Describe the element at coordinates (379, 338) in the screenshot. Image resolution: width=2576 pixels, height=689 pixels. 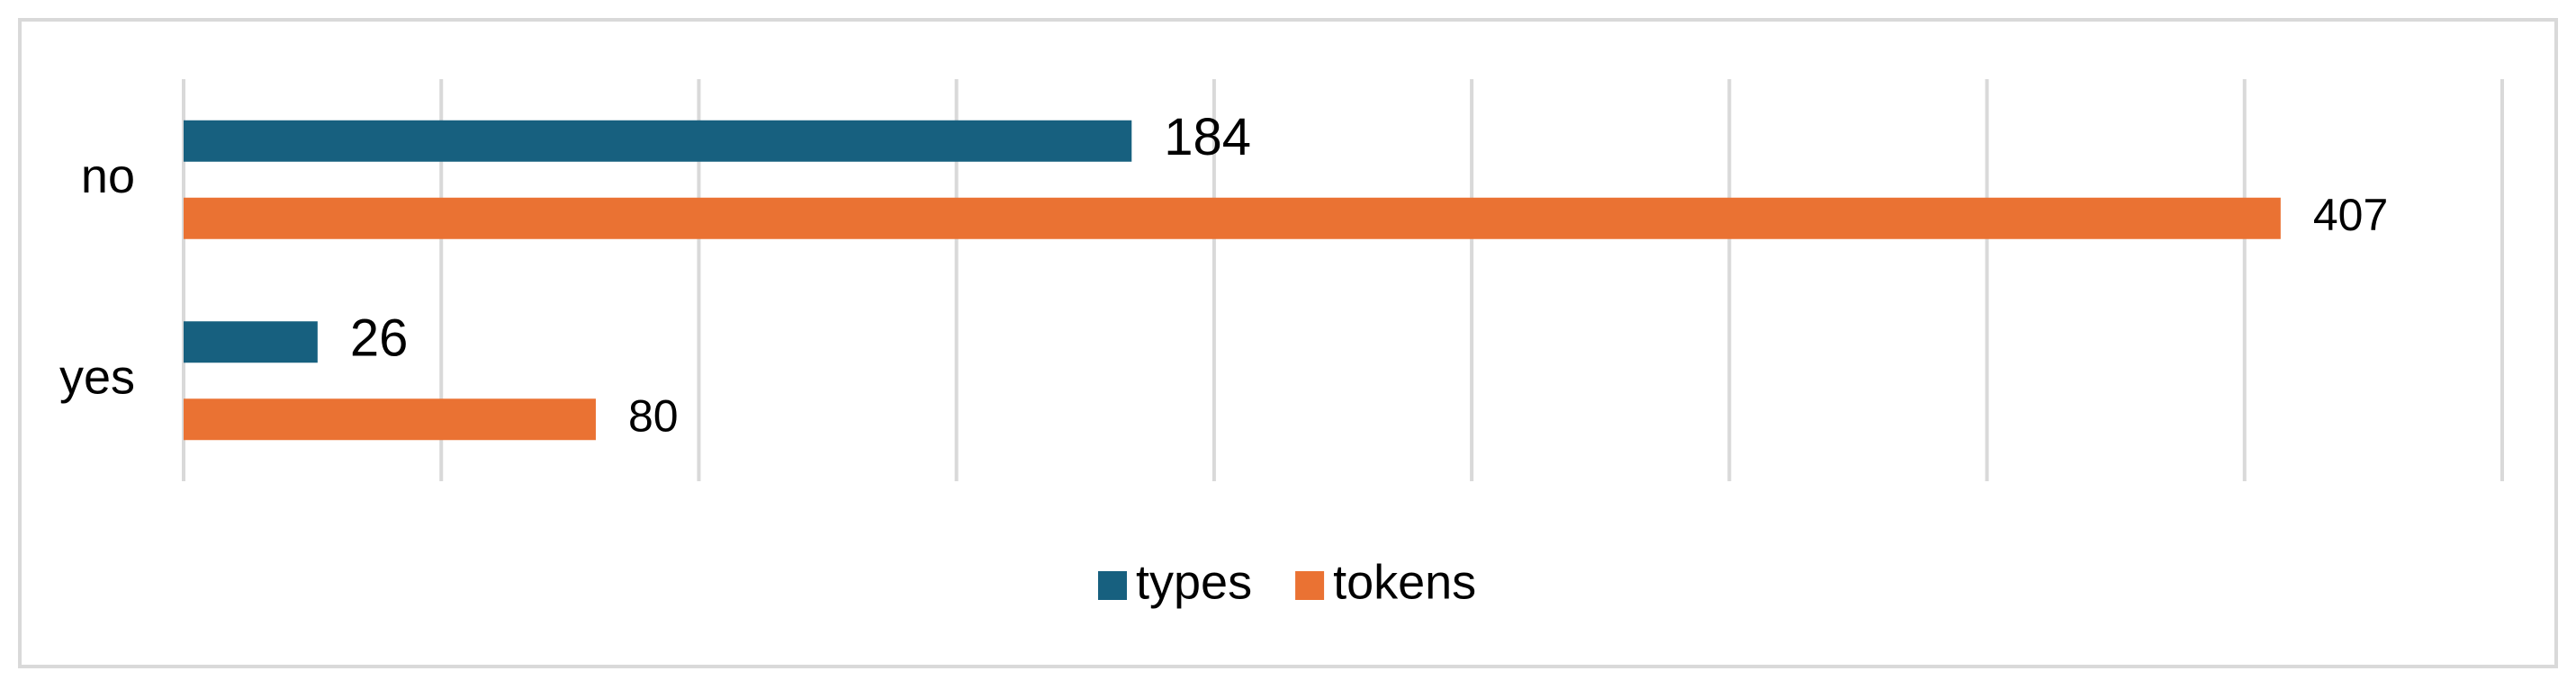
I see `data-label: 26` at that location.